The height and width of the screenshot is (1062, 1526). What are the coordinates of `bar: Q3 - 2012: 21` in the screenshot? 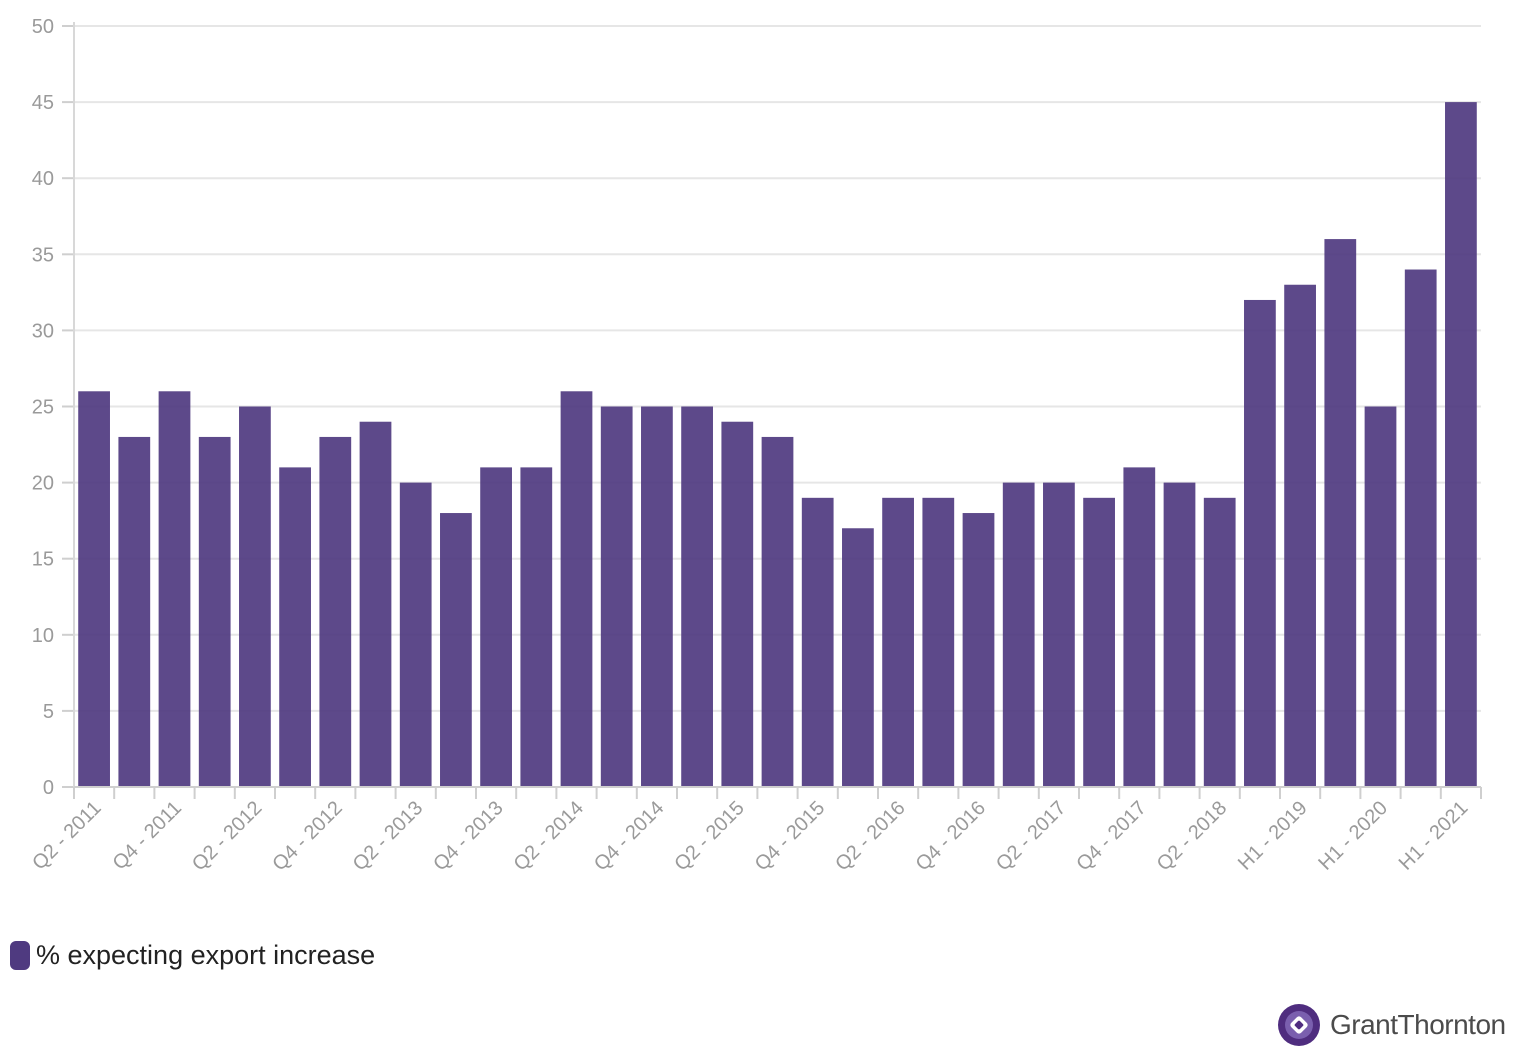 It's located at (295, 627).